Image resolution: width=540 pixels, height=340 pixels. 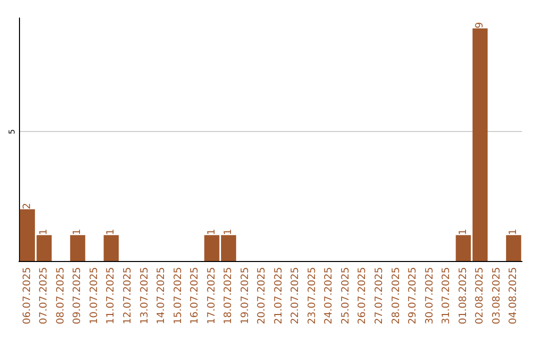 I want to click on x-tick-label: 12.07.2025, so click(x=128, y=295).